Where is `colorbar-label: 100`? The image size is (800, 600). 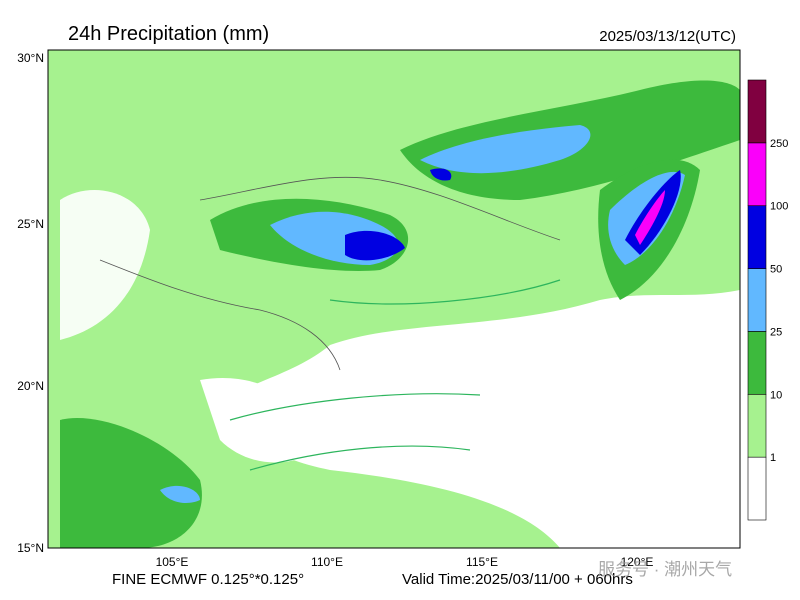
colorbar-label: 100 is located at coordinates (779, 207).